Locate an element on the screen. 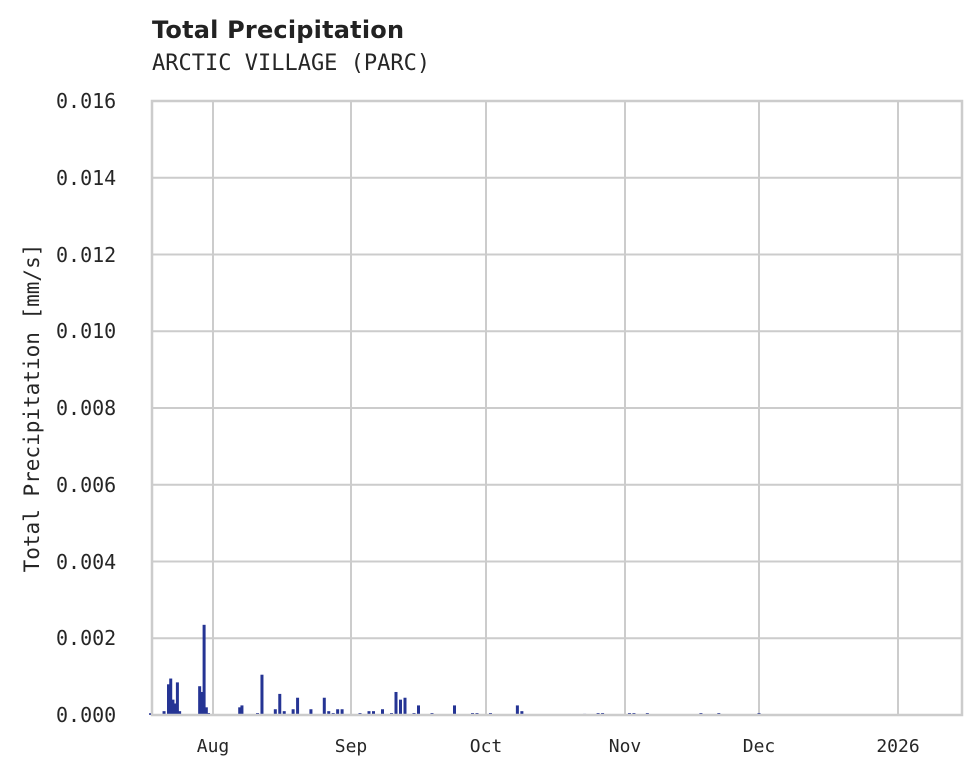 This screenshot has width=980, height=780. y-tick-label: 0.014 is located at coordinates (86, 177).